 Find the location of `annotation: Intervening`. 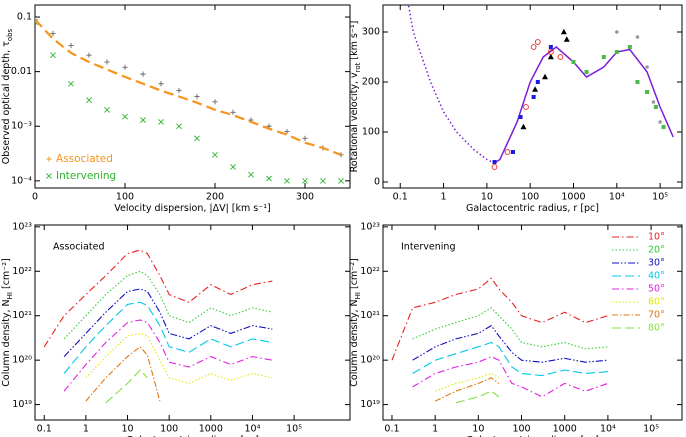

annotation: Intervening is located at coordinates (428, 247).